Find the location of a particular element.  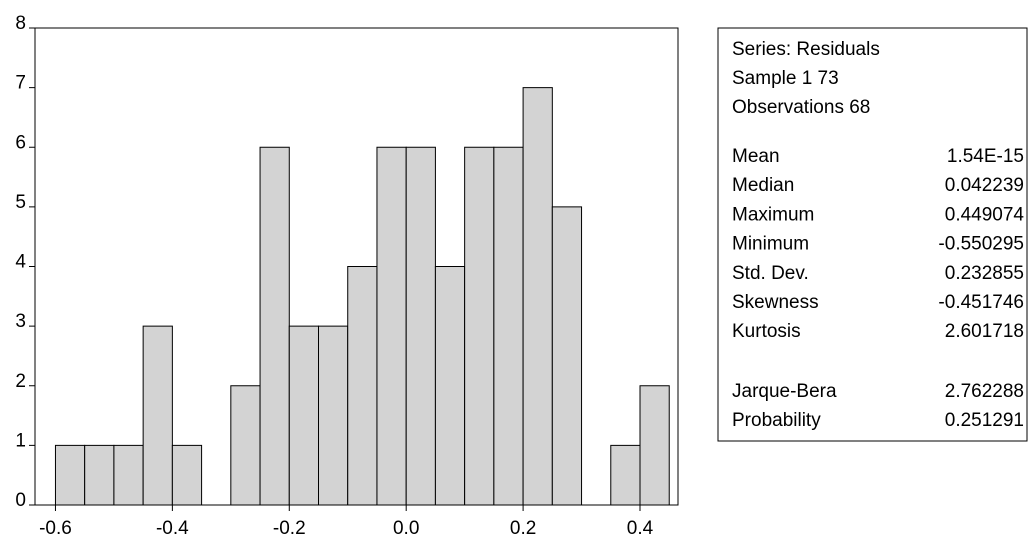

stat-label: Minimum is located at coordinates (770, 244).